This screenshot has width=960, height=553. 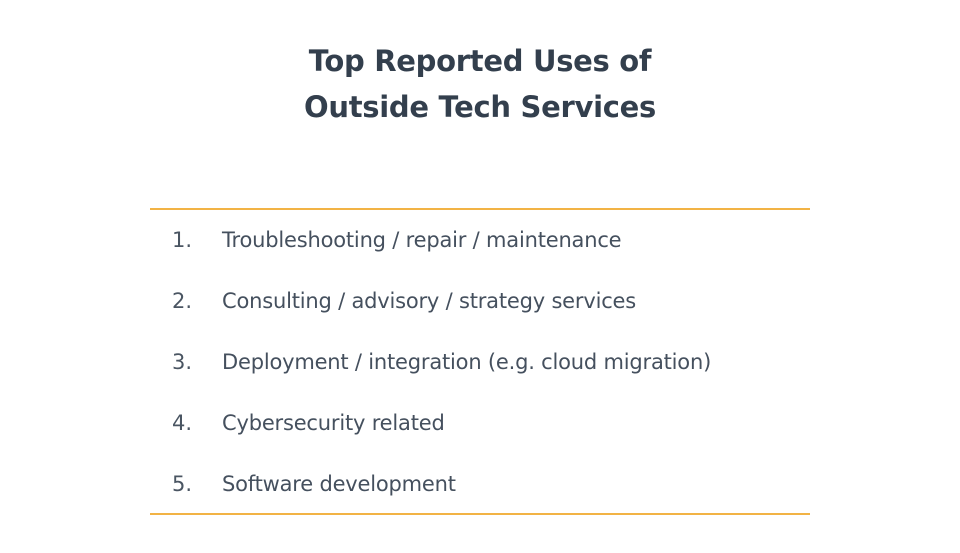 What do you see at coordinates (182, 301) in the screenshot?
I see `list-item-number: 2.` at bounding box center [182, 301].